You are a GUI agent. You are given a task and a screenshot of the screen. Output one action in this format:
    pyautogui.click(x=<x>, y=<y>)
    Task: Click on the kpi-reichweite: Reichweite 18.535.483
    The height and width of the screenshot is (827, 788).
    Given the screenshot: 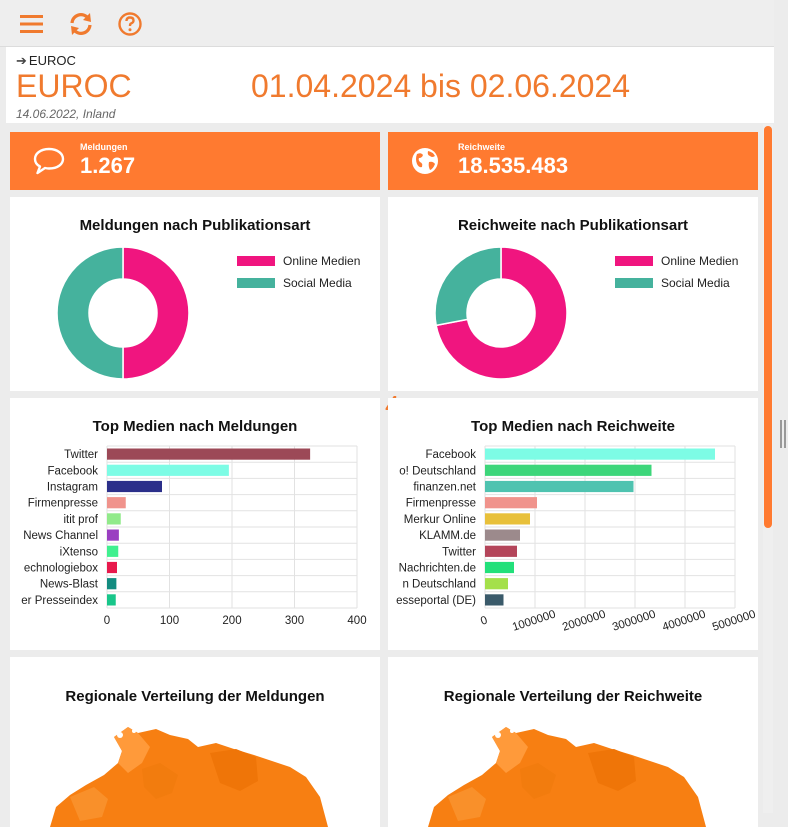 What is the action you would take?
    pyautogui.click(x=573, y=161)
    